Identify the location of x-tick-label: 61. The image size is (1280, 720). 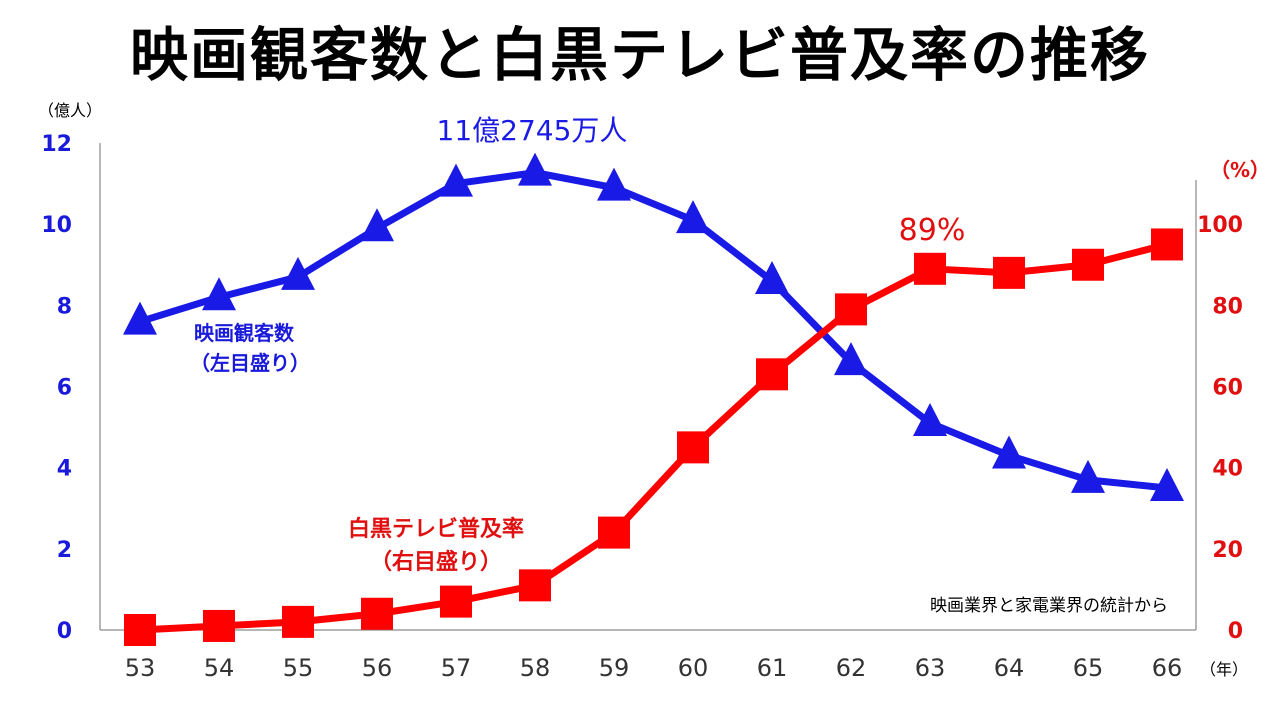
(772, 668).